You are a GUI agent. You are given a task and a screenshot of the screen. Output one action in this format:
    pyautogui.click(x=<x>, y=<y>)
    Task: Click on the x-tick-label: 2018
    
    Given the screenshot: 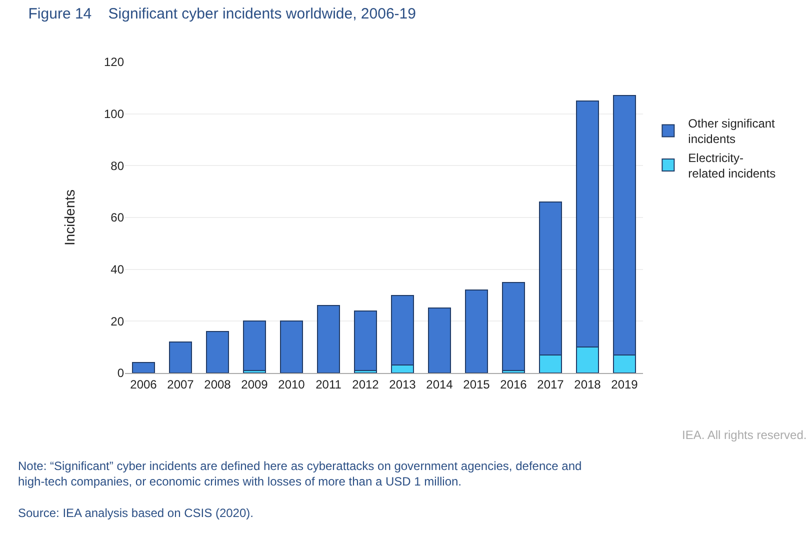 What is the action you would take?
    pyautogui.click(x=588, y=384)
    